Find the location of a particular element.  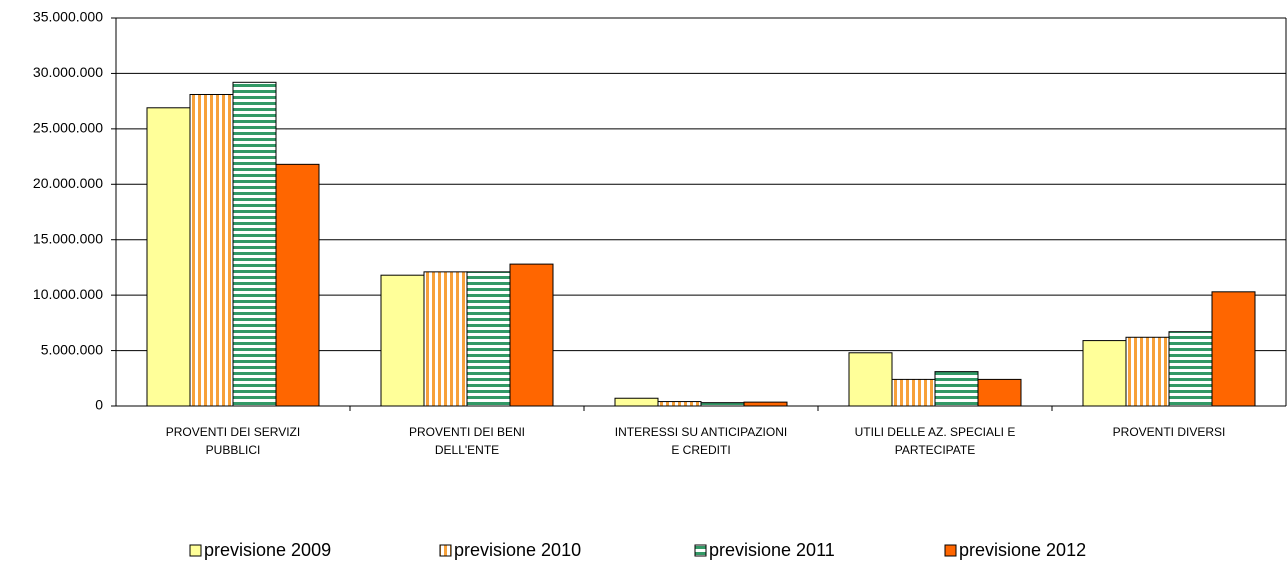

x-tick-label: PROVENTI DEI SERVIZI PUBBLICI is located at coordinates (233, 441).